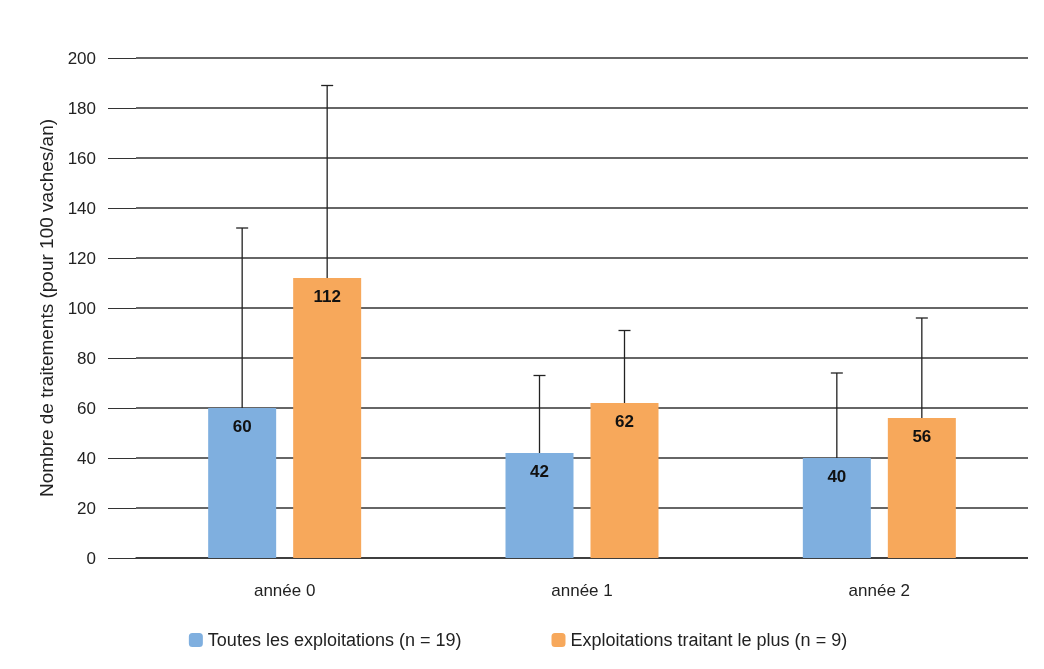 The height and width of the screenshot is (669, 1044). What do you see at coordinates (624, 421) in the screenshot?
I see `data-label: 62` at bounding box center [624, 421].